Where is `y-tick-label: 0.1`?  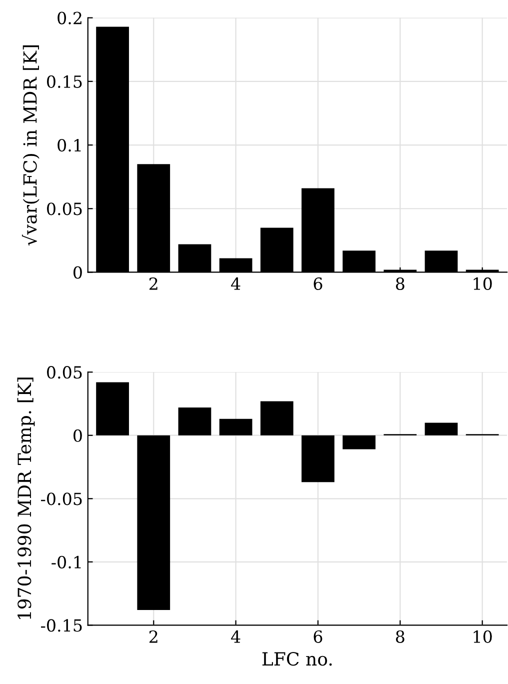 y-tick-label: 0.1 is located at coordinates (69, 145).